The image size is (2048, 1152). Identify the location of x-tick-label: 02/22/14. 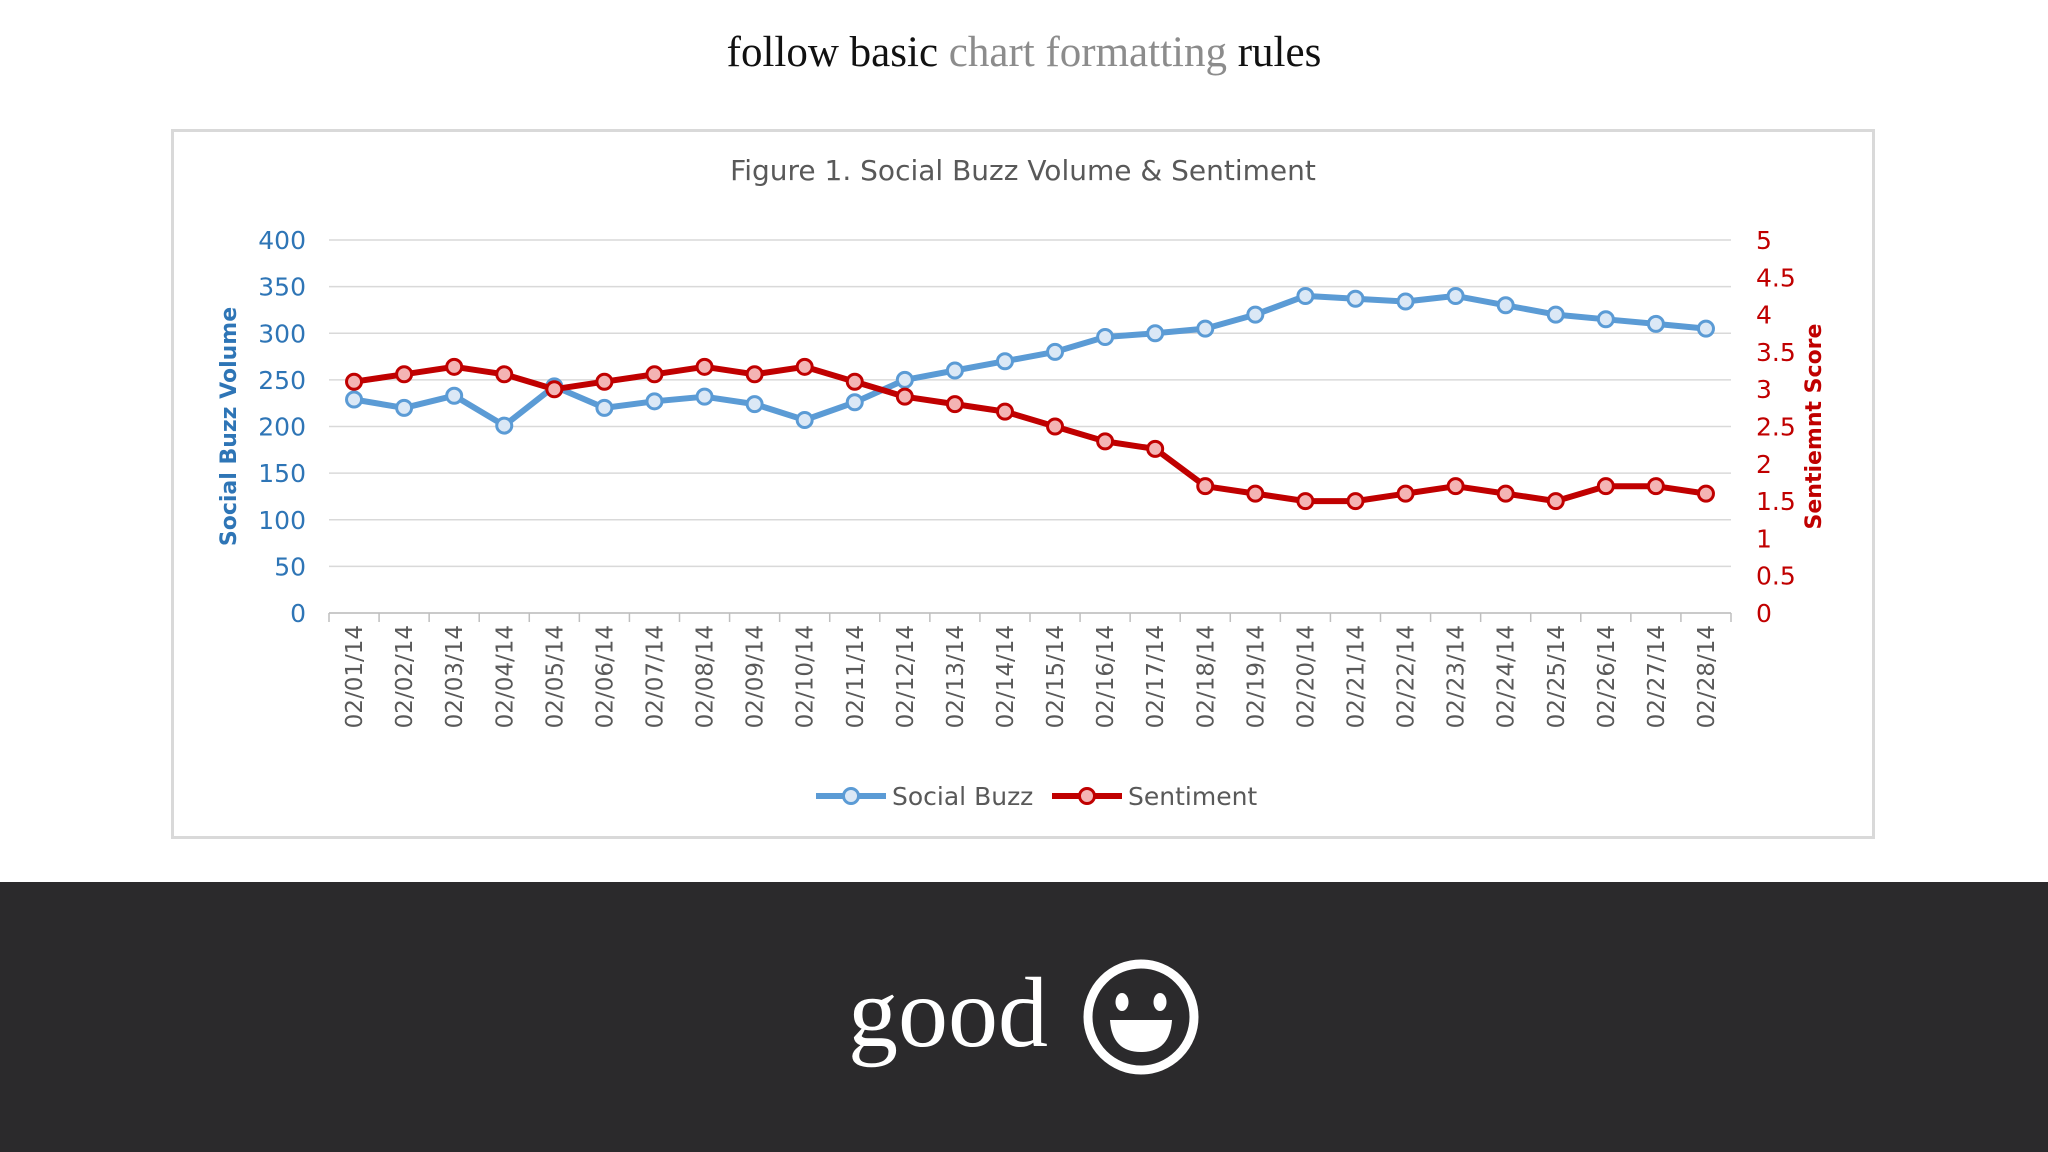
(1407, 676).